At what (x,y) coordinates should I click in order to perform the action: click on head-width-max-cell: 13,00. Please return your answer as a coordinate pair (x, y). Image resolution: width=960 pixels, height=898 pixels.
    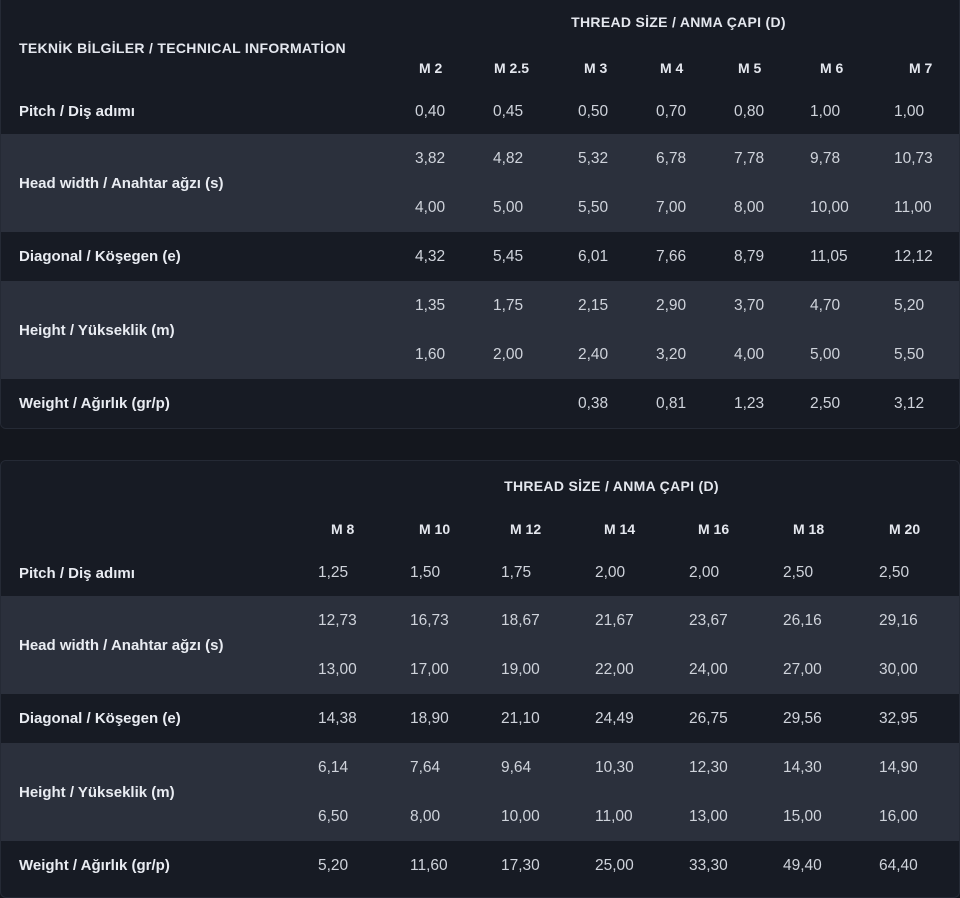
    Looking at the image, I should click on (351, 669).